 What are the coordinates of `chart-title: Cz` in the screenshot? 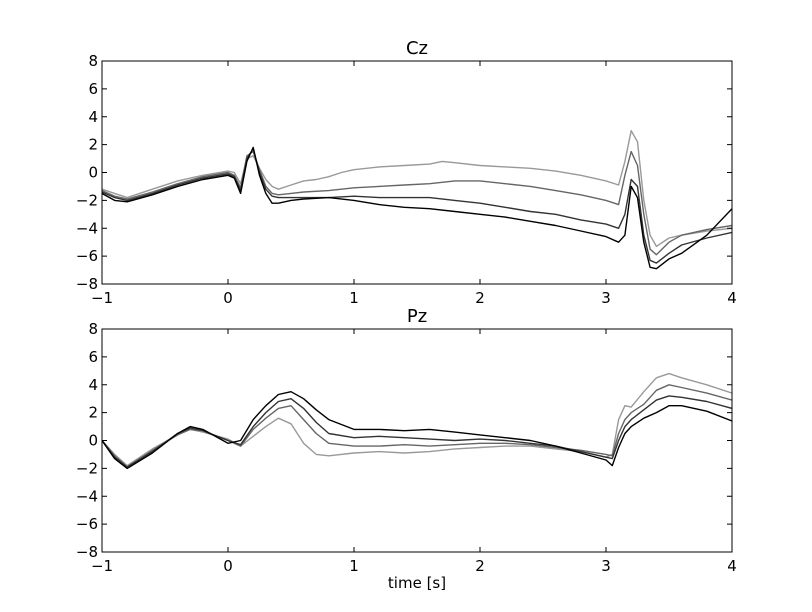 It's located at (417, 48).